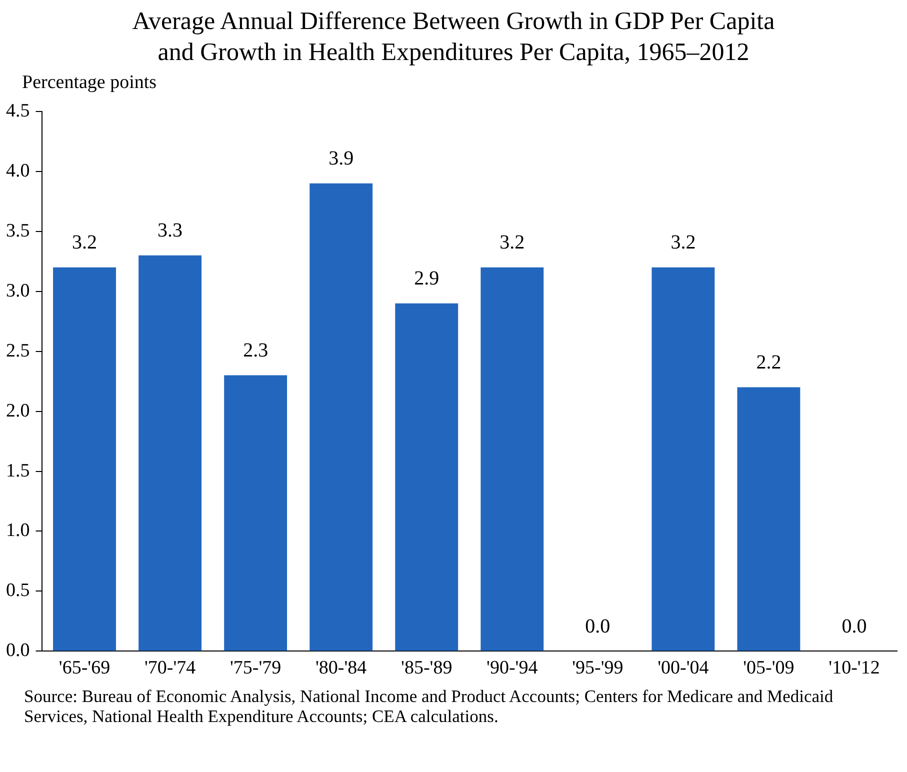  I want to click on x-tick-label: '00-'04, so click(684, 668).